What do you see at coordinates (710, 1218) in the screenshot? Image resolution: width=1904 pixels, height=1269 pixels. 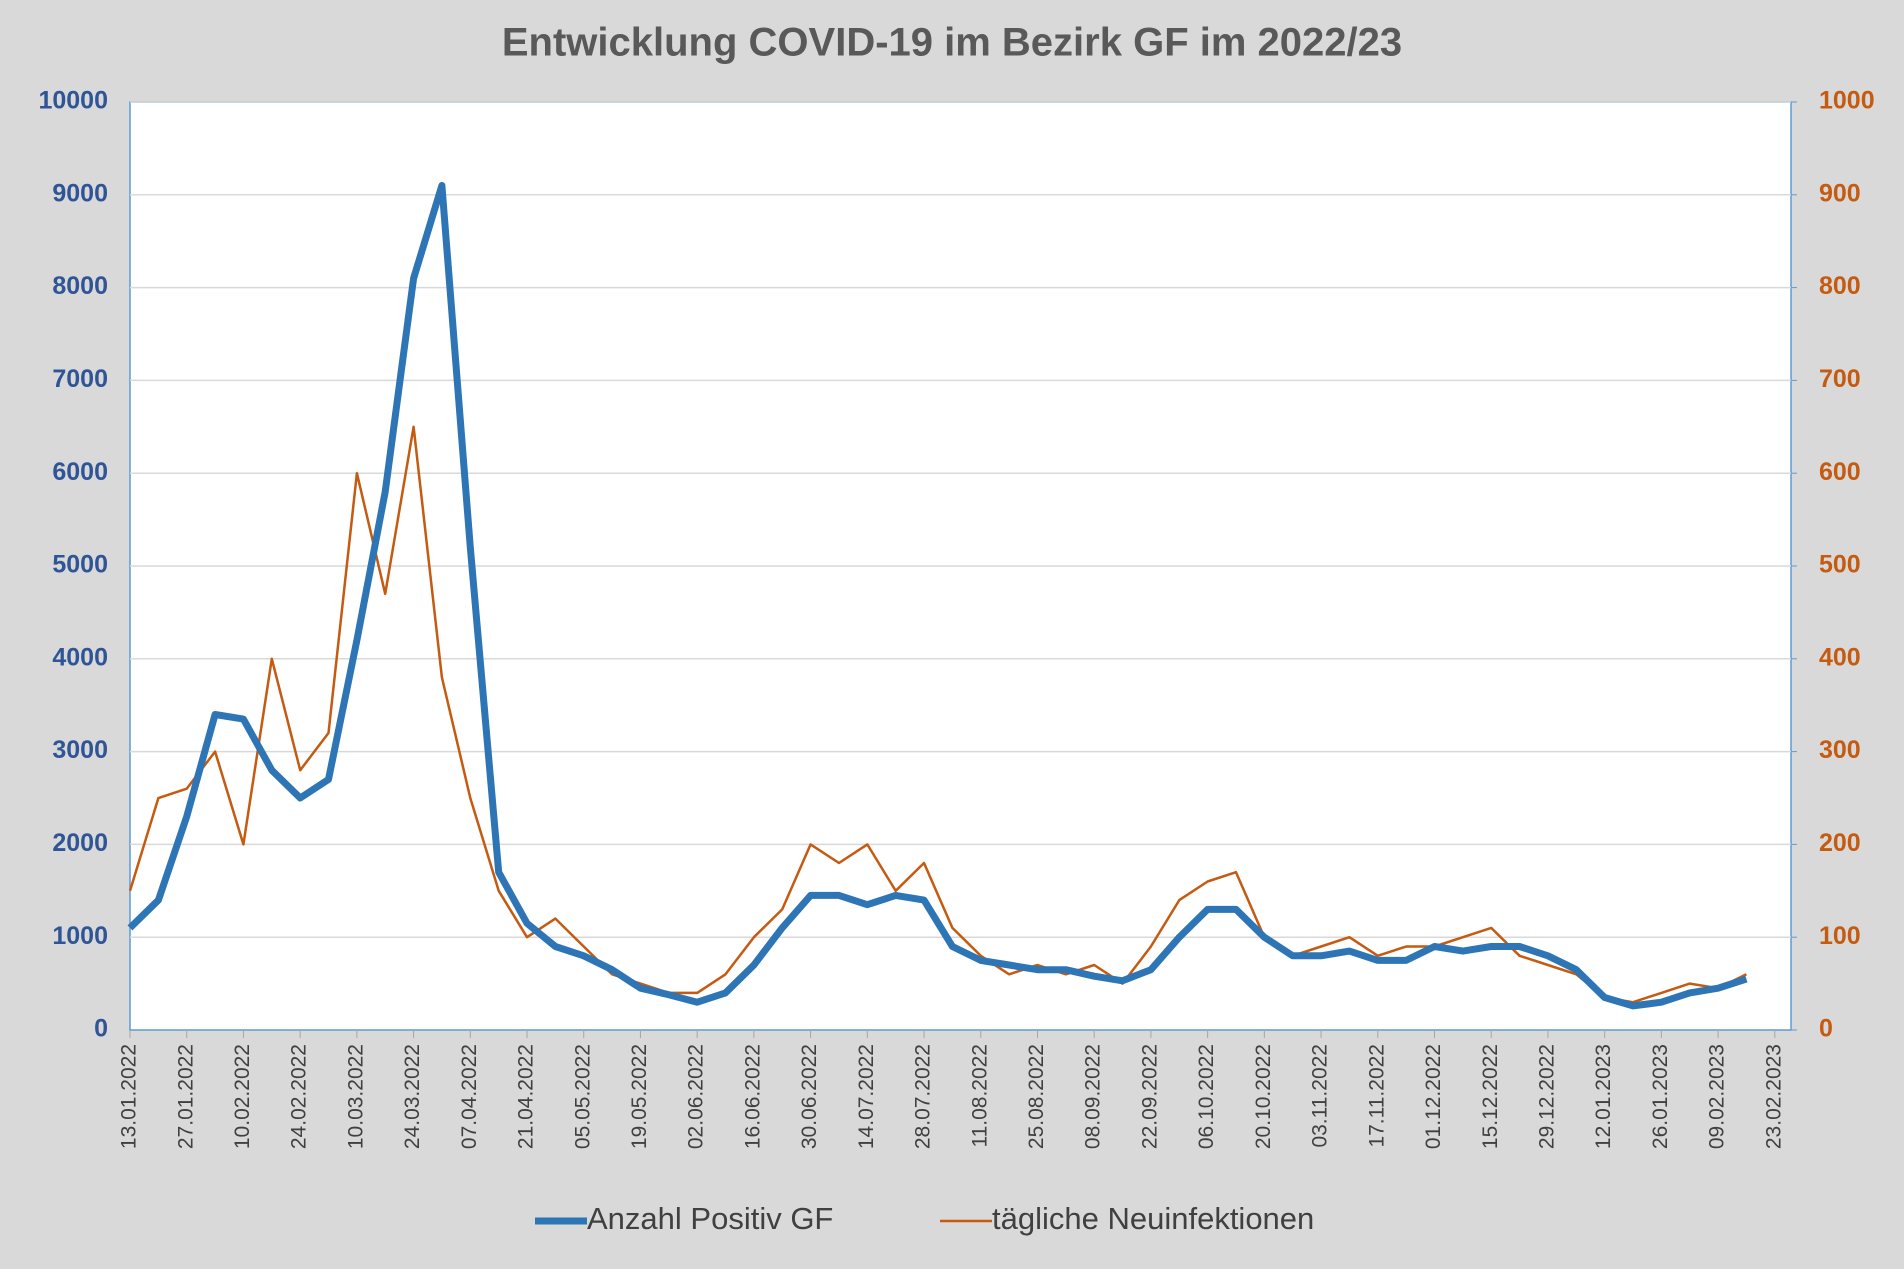 I see `legend-label: Anzahl Positiv GF` at bounding box center [710, 1218].